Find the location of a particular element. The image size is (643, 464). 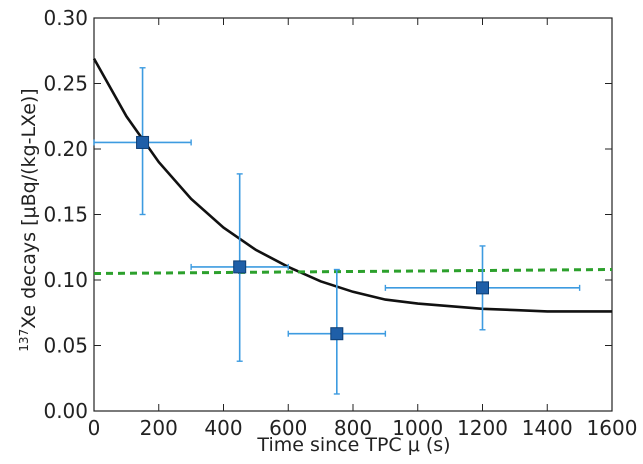

constant-fit-line is located at coordinates (353, 271).